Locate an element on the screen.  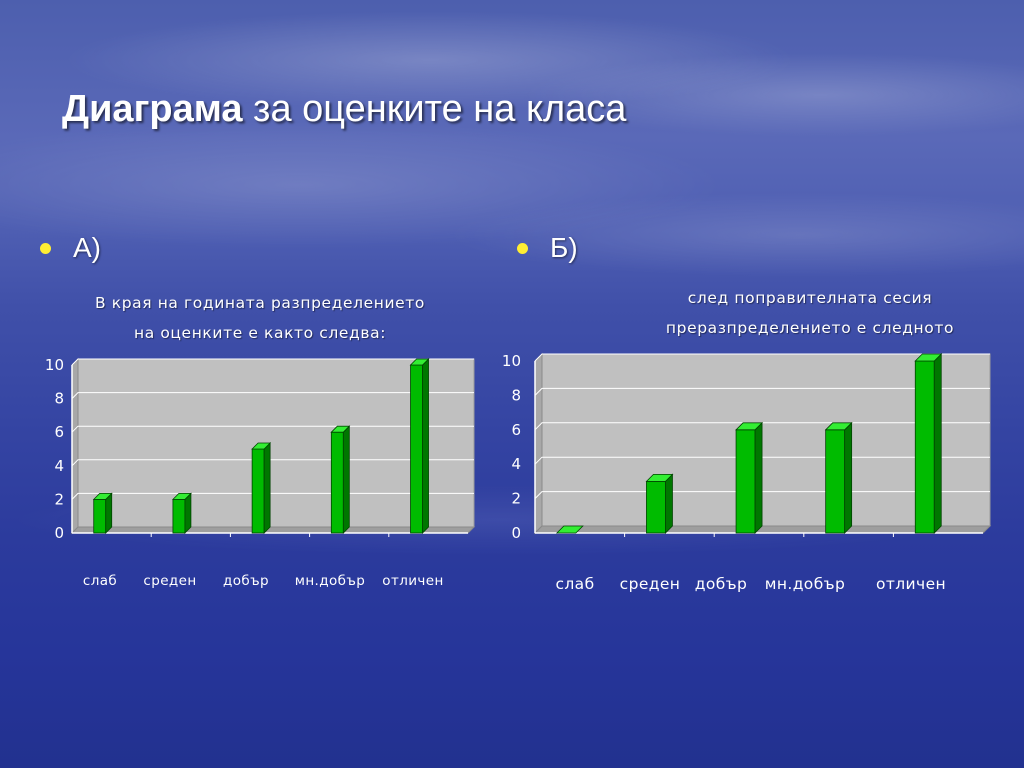
bullet-a: А) is located at coordinates (70, 248).